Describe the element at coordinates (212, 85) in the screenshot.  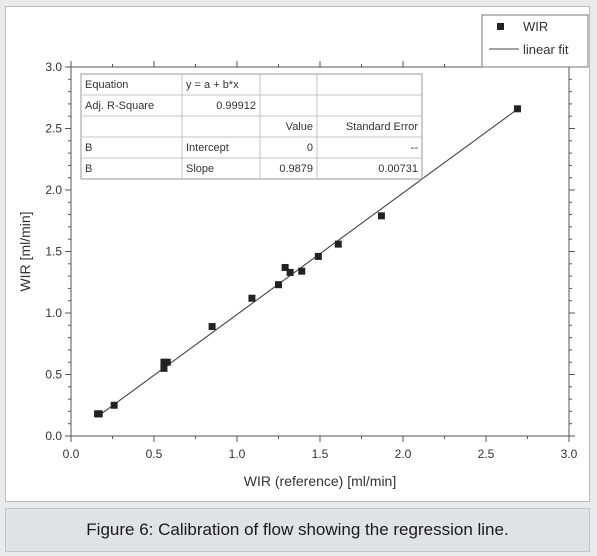
I see `fit-table-cell: y = a + b*x` at that location.